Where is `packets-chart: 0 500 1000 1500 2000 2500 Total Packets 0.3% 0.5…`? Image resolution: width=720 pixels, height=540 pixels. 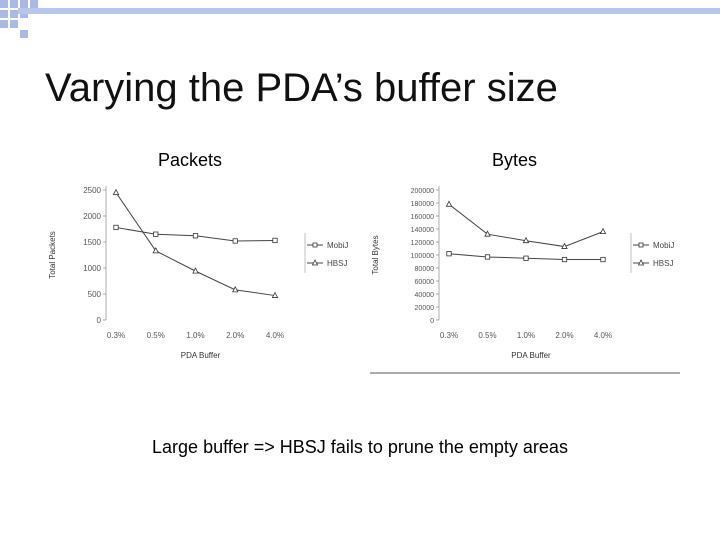 packets-chart: 0 500 1000 1500 2000 2500 Total Packets 0.3% 0.5… is located at coordinates (198, 273).